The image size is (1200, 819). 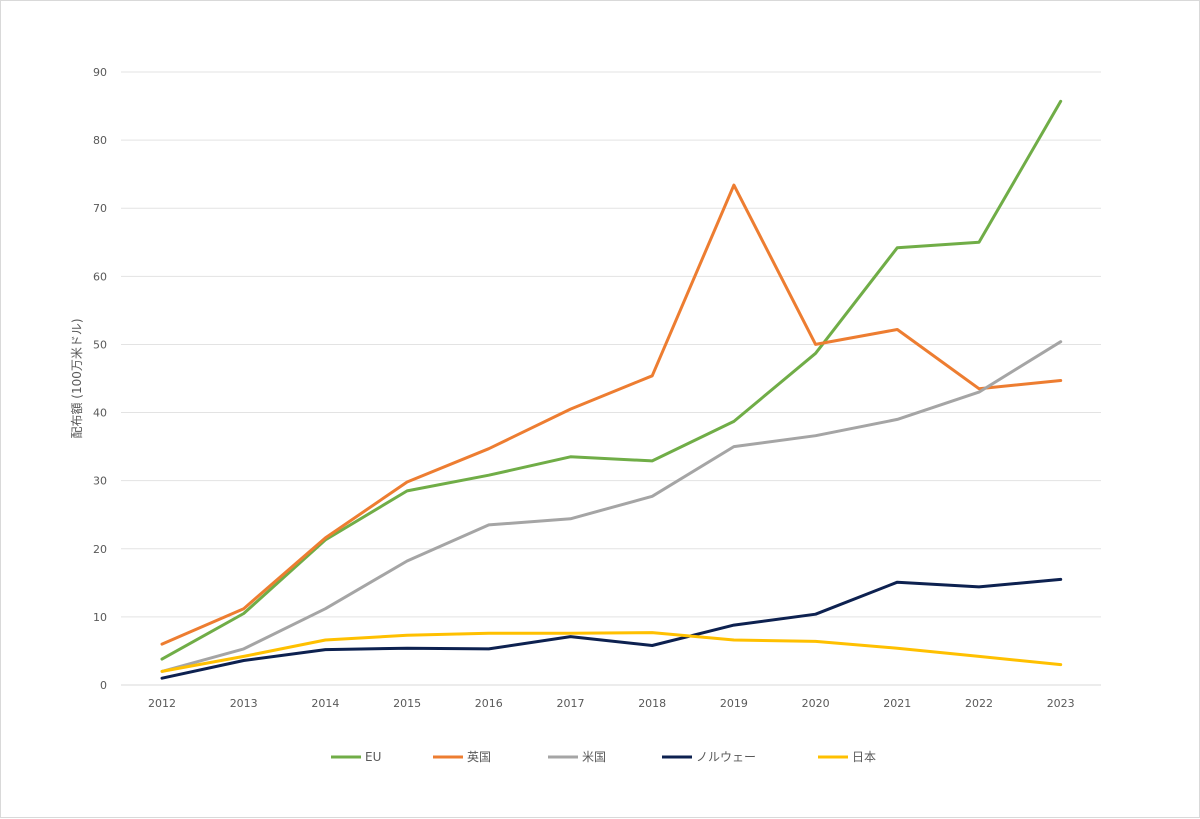 I want to click on legend-item-4: 日本, so click(x=847, y=757).